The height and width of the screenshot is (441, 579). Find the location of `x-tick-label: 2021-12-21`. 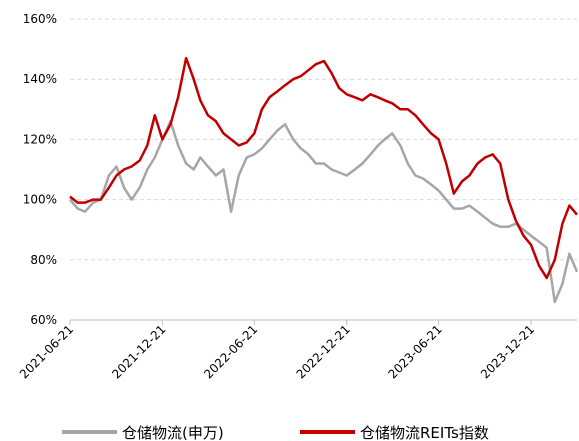

x-tick-label: 2021-12-21 is located at coordinates (138, 351).